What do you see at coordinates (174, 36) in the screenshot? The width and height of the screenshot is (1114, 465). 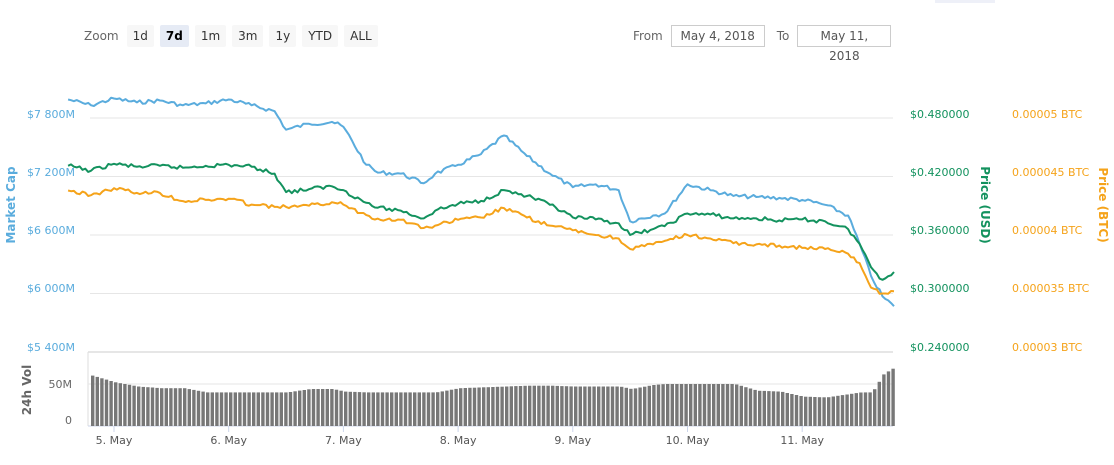 I see `range-button-7d: 7d` at bounding box center [174, 36].